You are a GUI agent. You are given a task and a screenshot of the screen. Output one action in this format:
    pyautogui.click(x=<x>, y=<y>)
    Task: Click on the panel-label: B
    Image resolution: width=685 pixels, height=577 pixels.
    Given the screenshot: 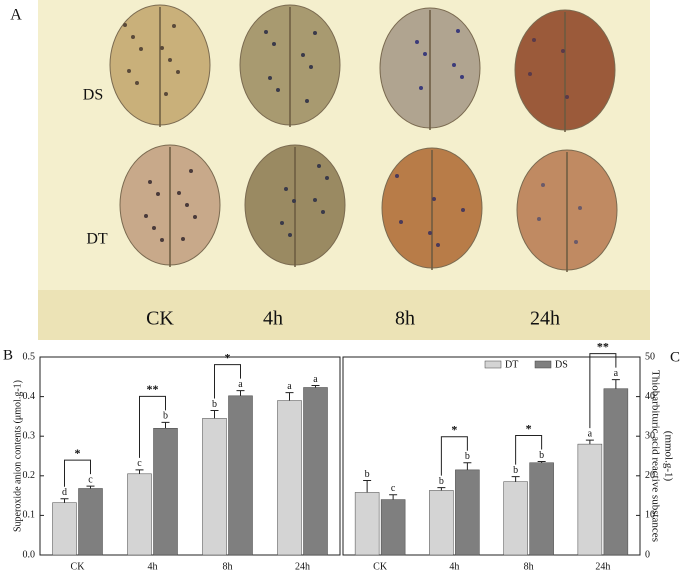 What is the action you would take?
    pyautogui.click(x=8, y=355)
    